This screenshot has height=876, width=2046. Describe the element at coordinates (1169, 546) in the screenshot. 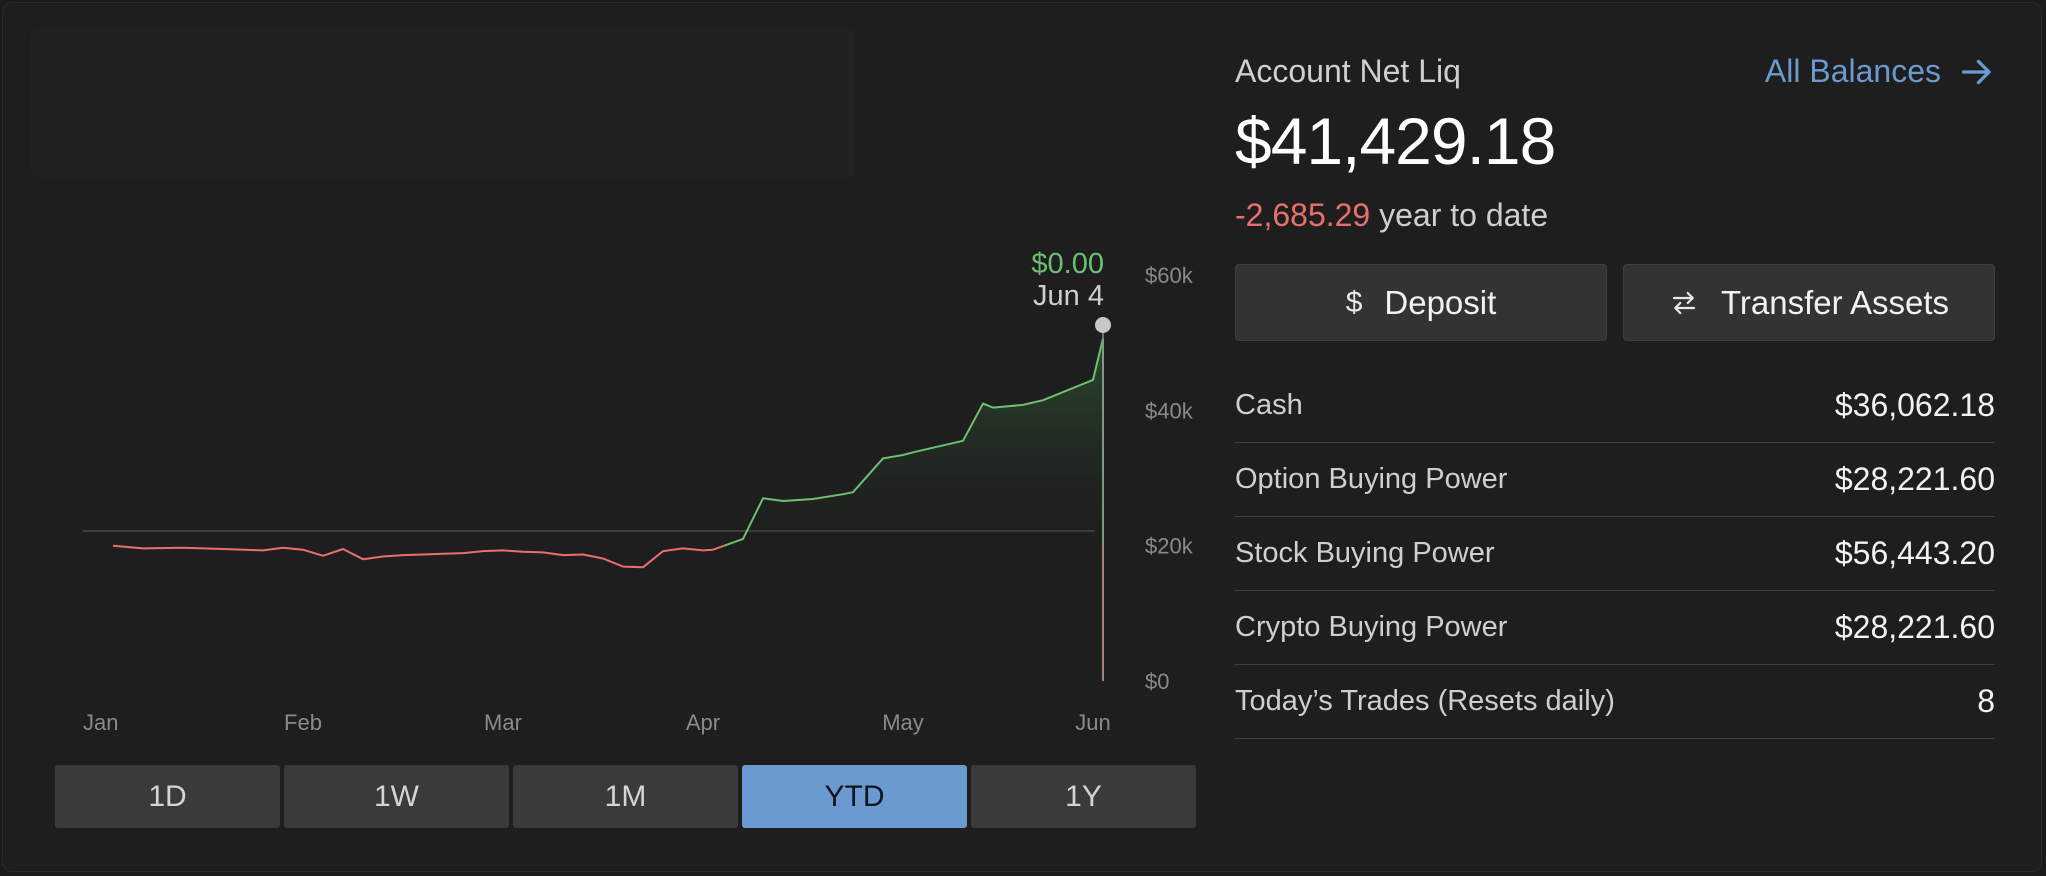

I see `y-tick-label: $20k` at that location.